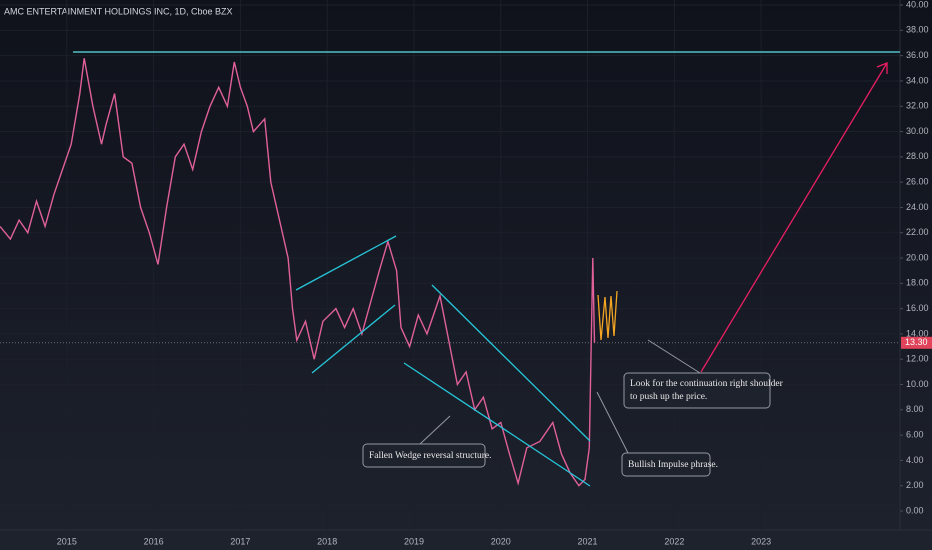  I want to click on y-tick-label: 24.00, so click(917, 207).